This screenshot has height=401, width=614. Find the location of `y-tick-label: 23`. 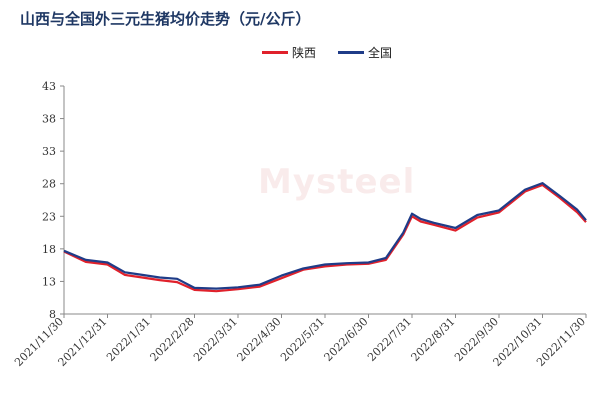

y-tick-label: 23 is located at coordinates (49, 216).